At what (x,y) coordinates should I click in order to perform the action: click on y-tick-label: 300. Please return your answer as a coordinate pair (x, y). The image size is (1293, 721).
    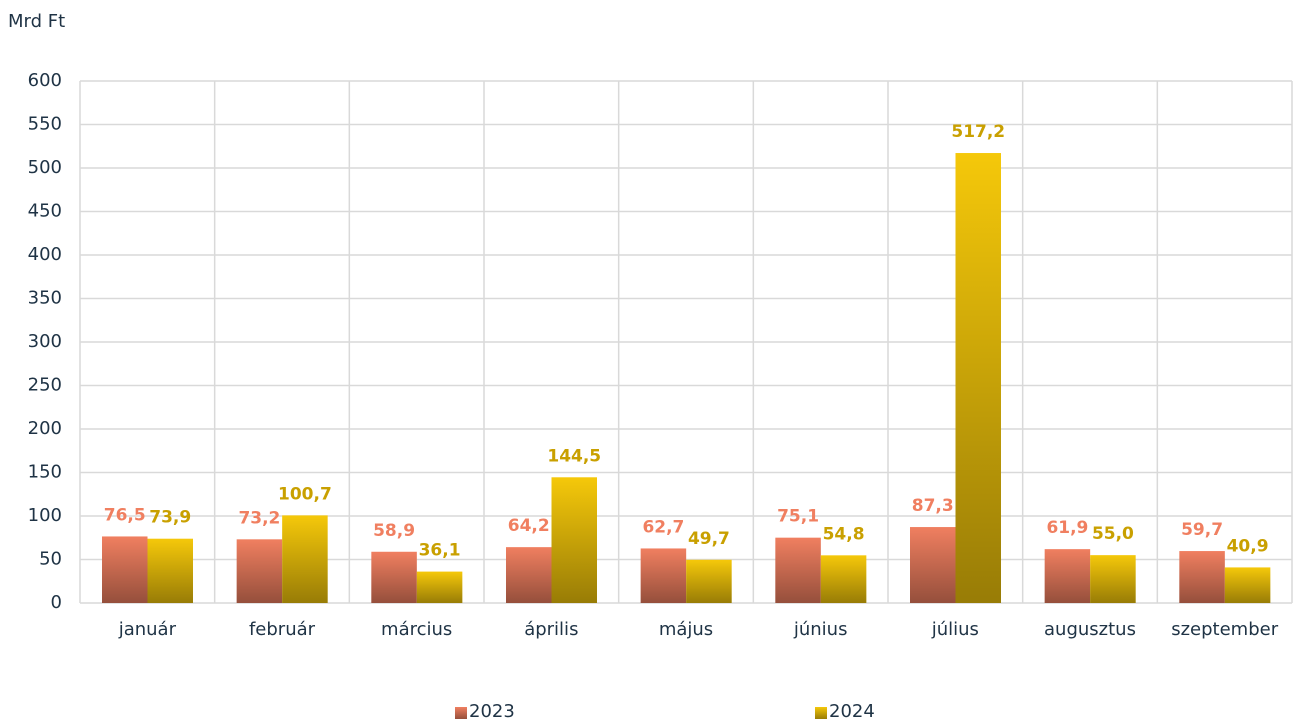
    Looking at the image, I should click on (45, 341).